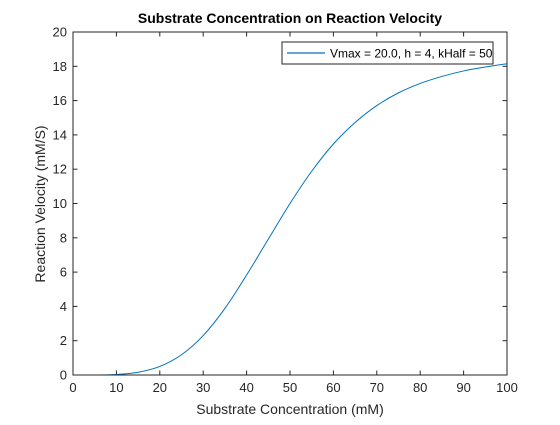  What do you see at coordinates (63, 272) in the screenshot?
I see `y-tick-label: 6` at bounding box center [63, 272].